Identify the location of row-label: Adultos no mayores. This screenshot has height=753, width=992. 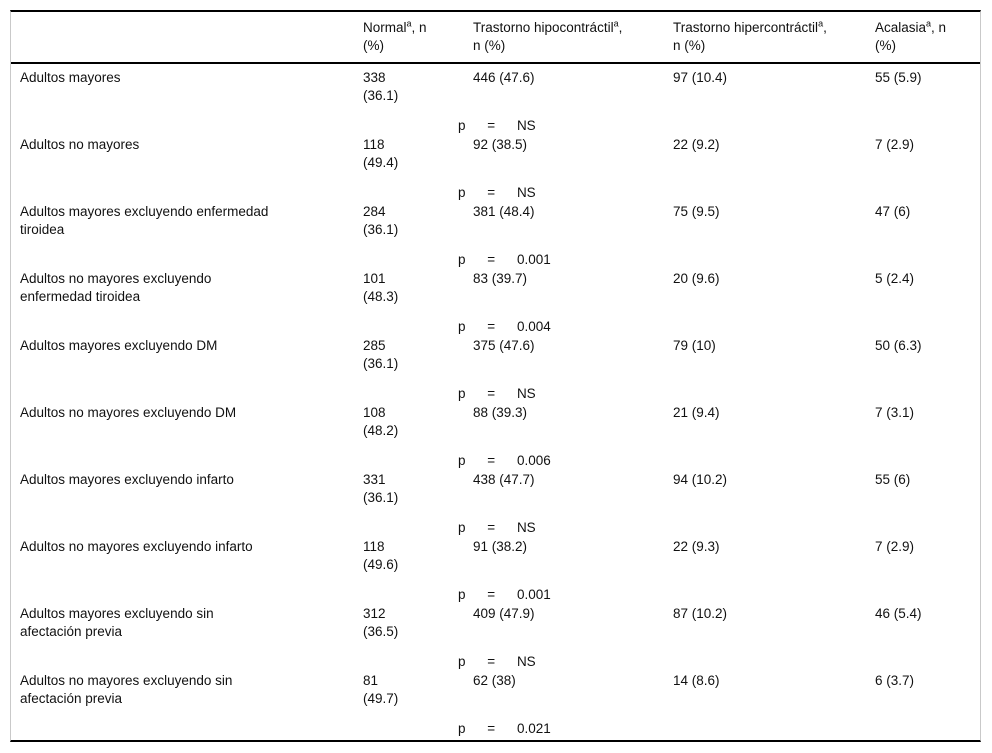
(80, 144).